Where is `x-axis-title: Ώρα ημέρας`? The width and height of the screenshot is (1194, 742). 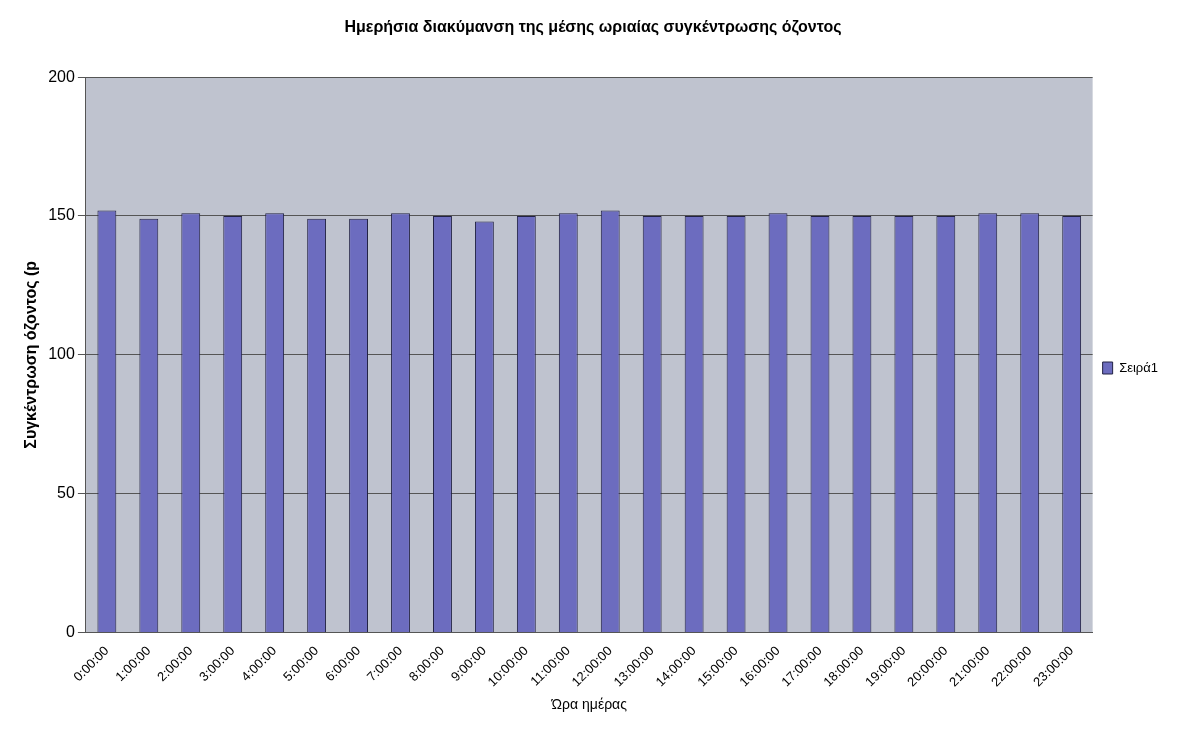 x-axis-title: Ώρα ημέρας is located at coordinates (589, 704).